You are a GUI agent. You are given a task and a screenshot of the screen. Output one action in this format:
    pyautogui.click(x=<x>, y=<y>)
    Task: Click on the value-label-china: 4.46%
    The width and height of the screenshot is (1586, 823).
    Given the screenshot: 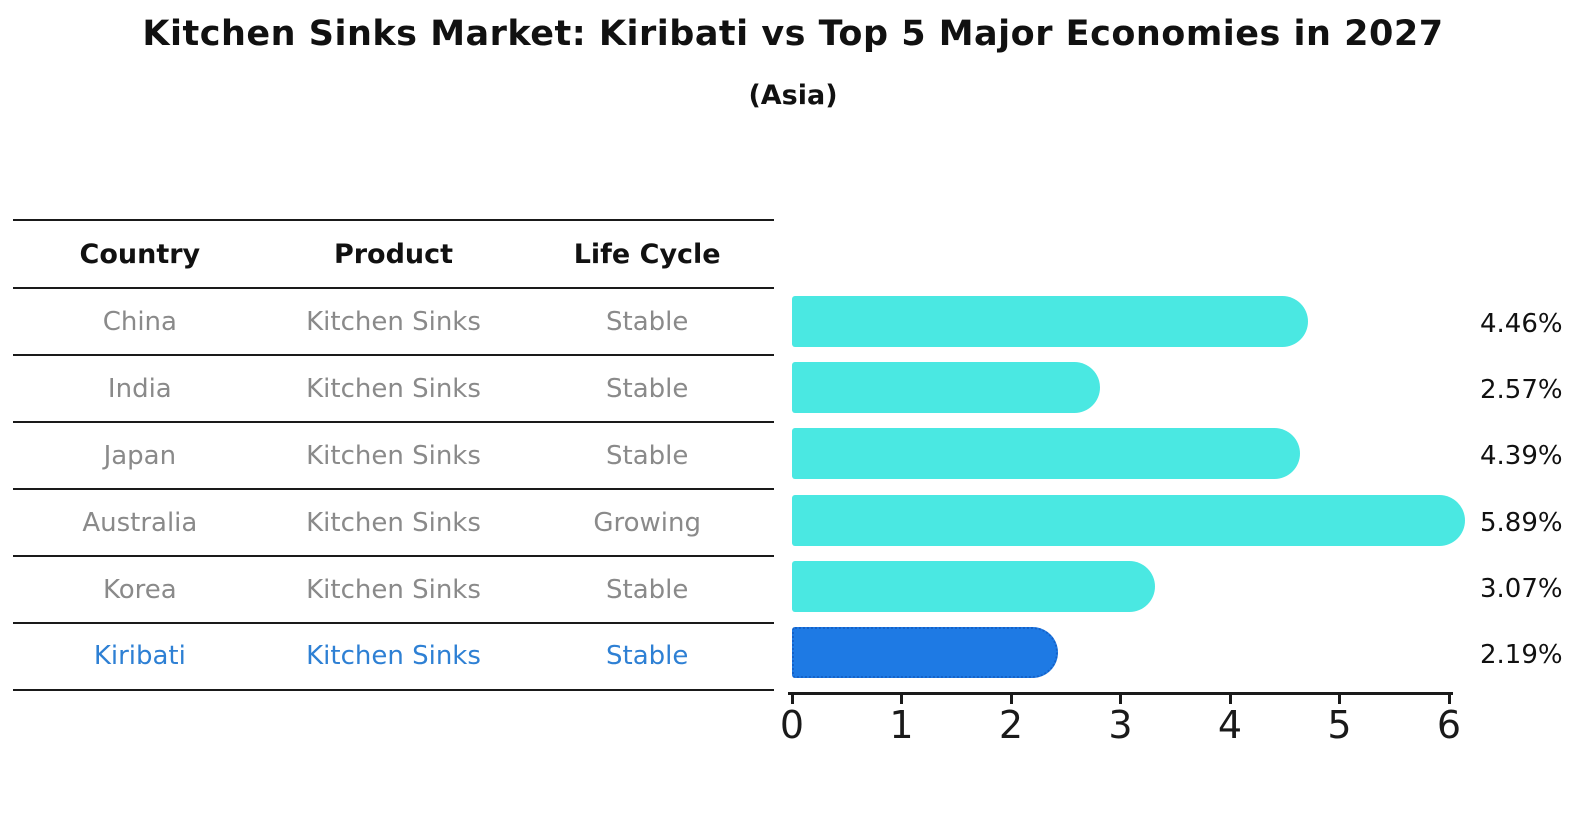 What is the action you would take?
    pyautogui.click(x=1521, y=324)
    